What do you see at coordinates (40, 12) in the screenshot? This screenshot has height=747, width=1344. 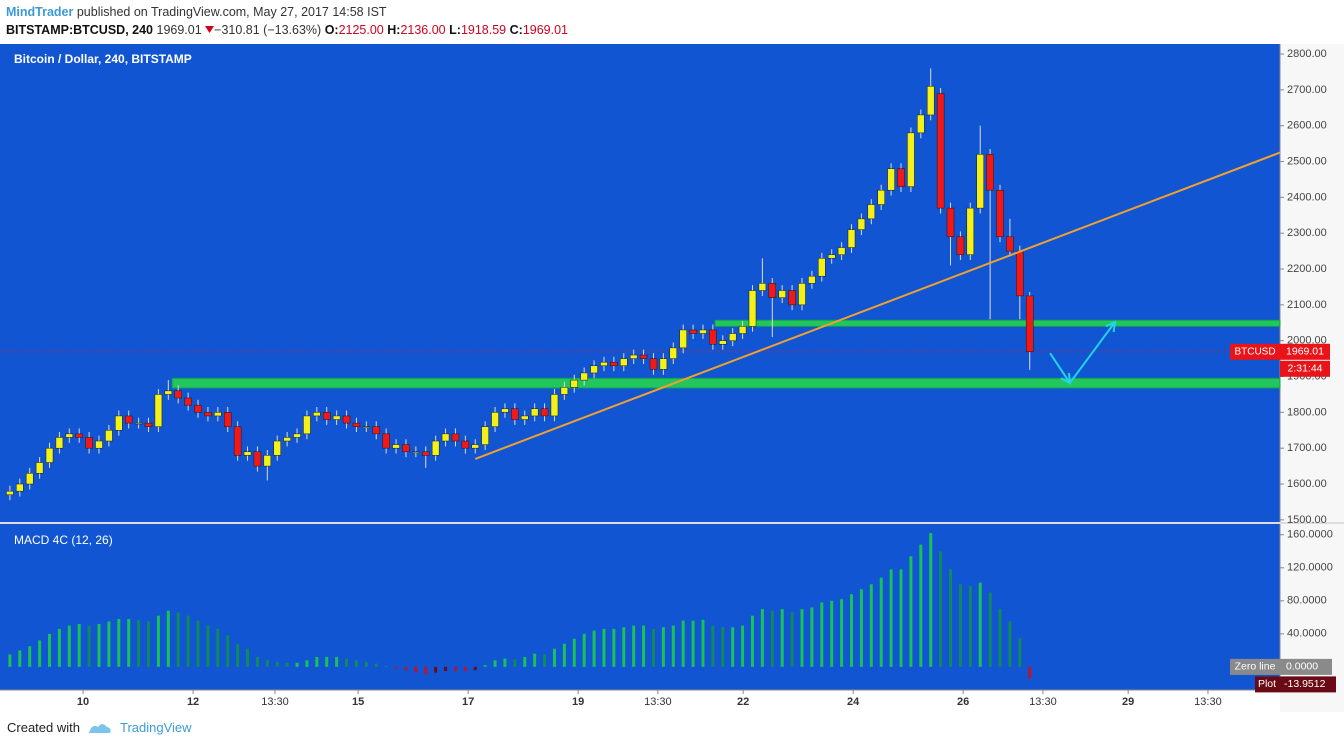 I see `author: MindTrader` at bounding box center [40, 12].